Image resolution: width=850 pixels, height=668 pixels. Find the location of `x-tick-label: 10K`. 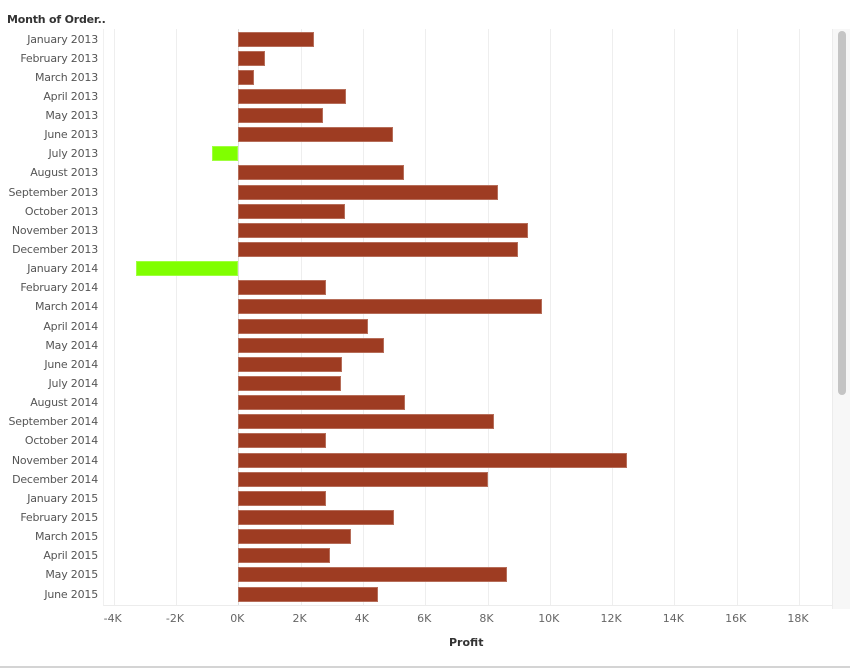

x-tick-label: 10K is located at coordinates (549, 618).